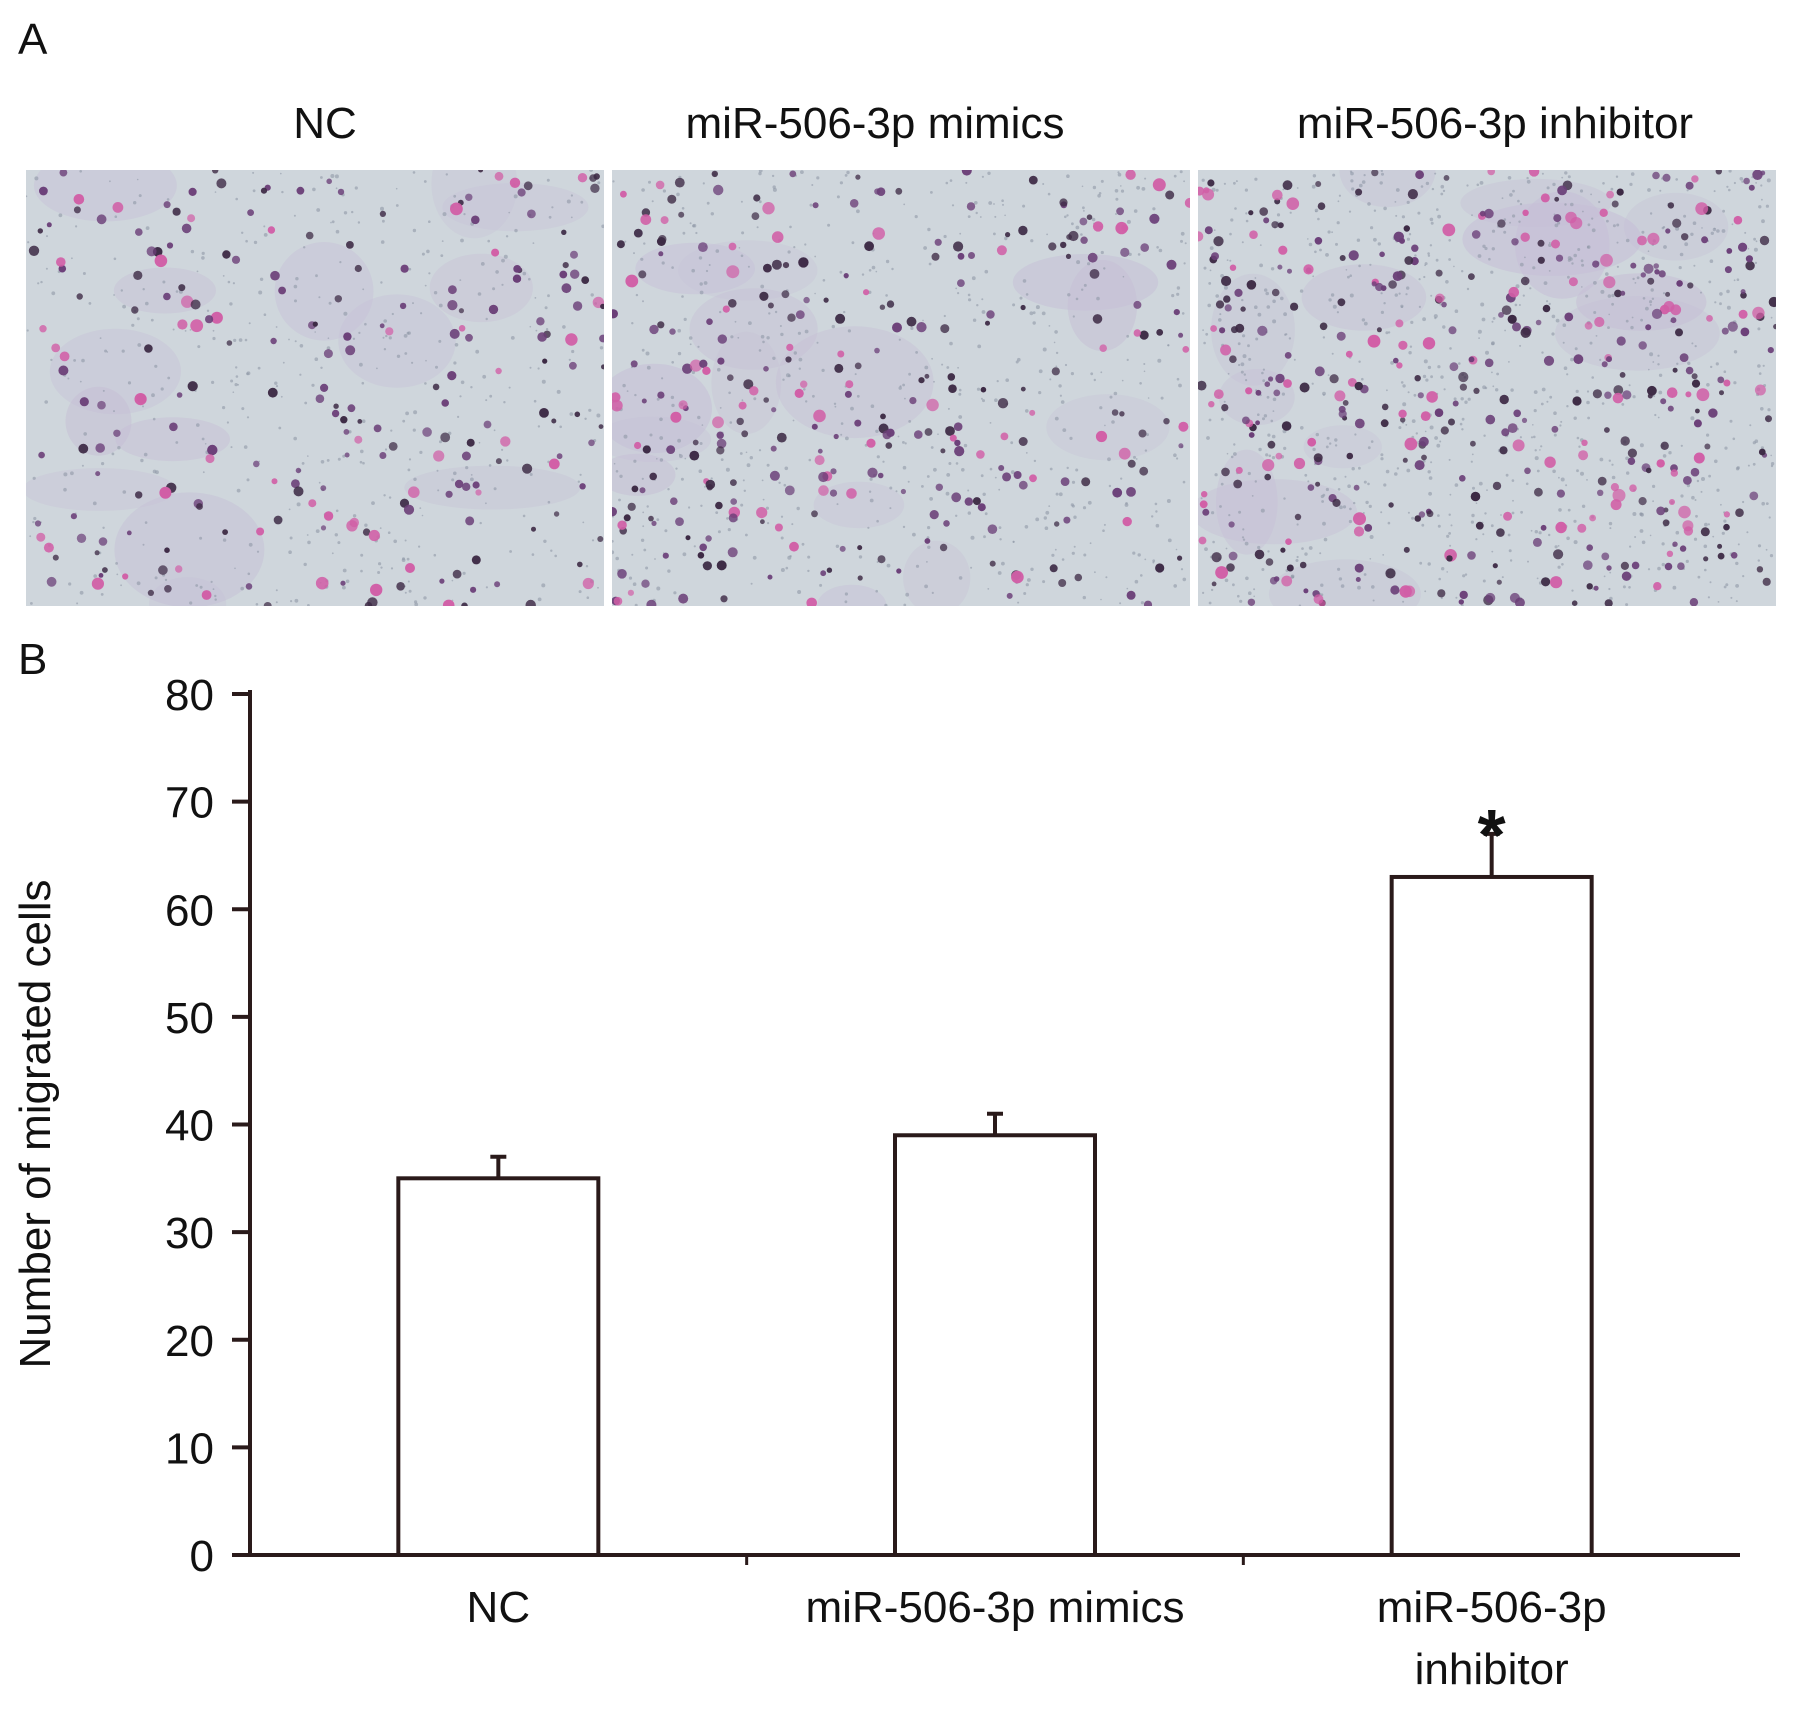 The width and height of the screenshot is (1795, 1709). I want to click on stain-patch, so click(1102, 305).